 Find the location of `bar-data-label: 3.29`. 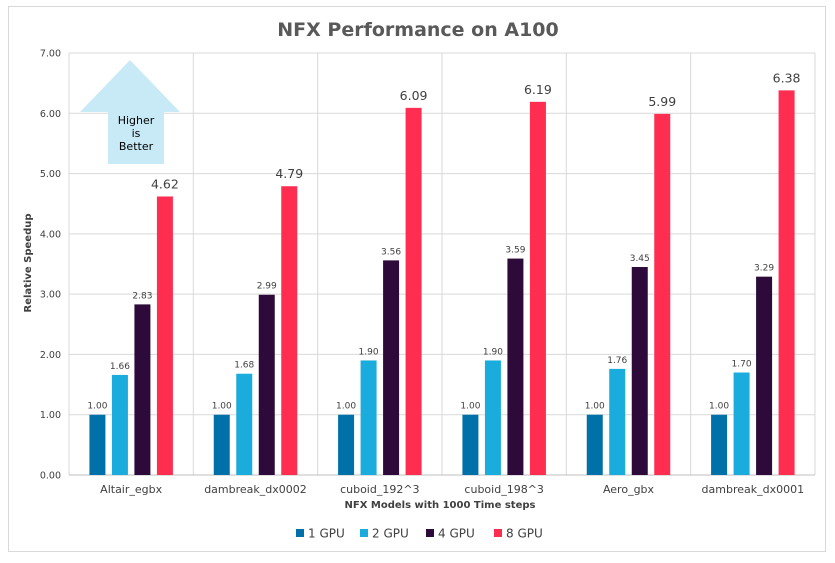

bar-data-label: 3.29 is located at coordinates (764, 269).